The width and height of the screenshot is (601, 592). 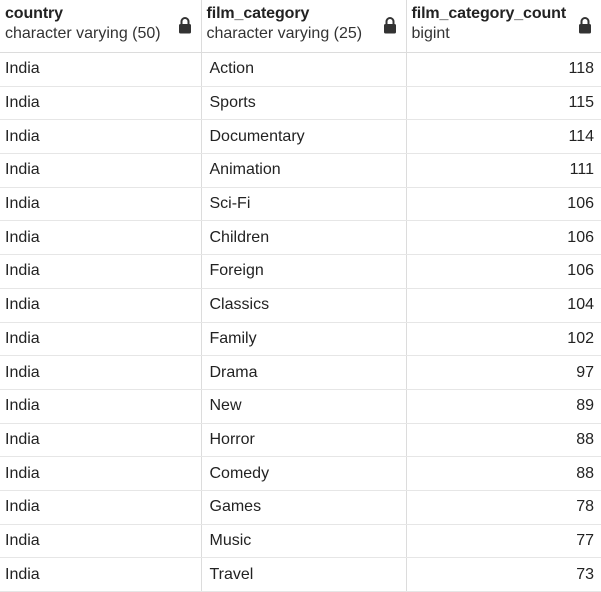 I want to click on column-header-film-category: film_category character varying (25), so click(x=304, y=26).